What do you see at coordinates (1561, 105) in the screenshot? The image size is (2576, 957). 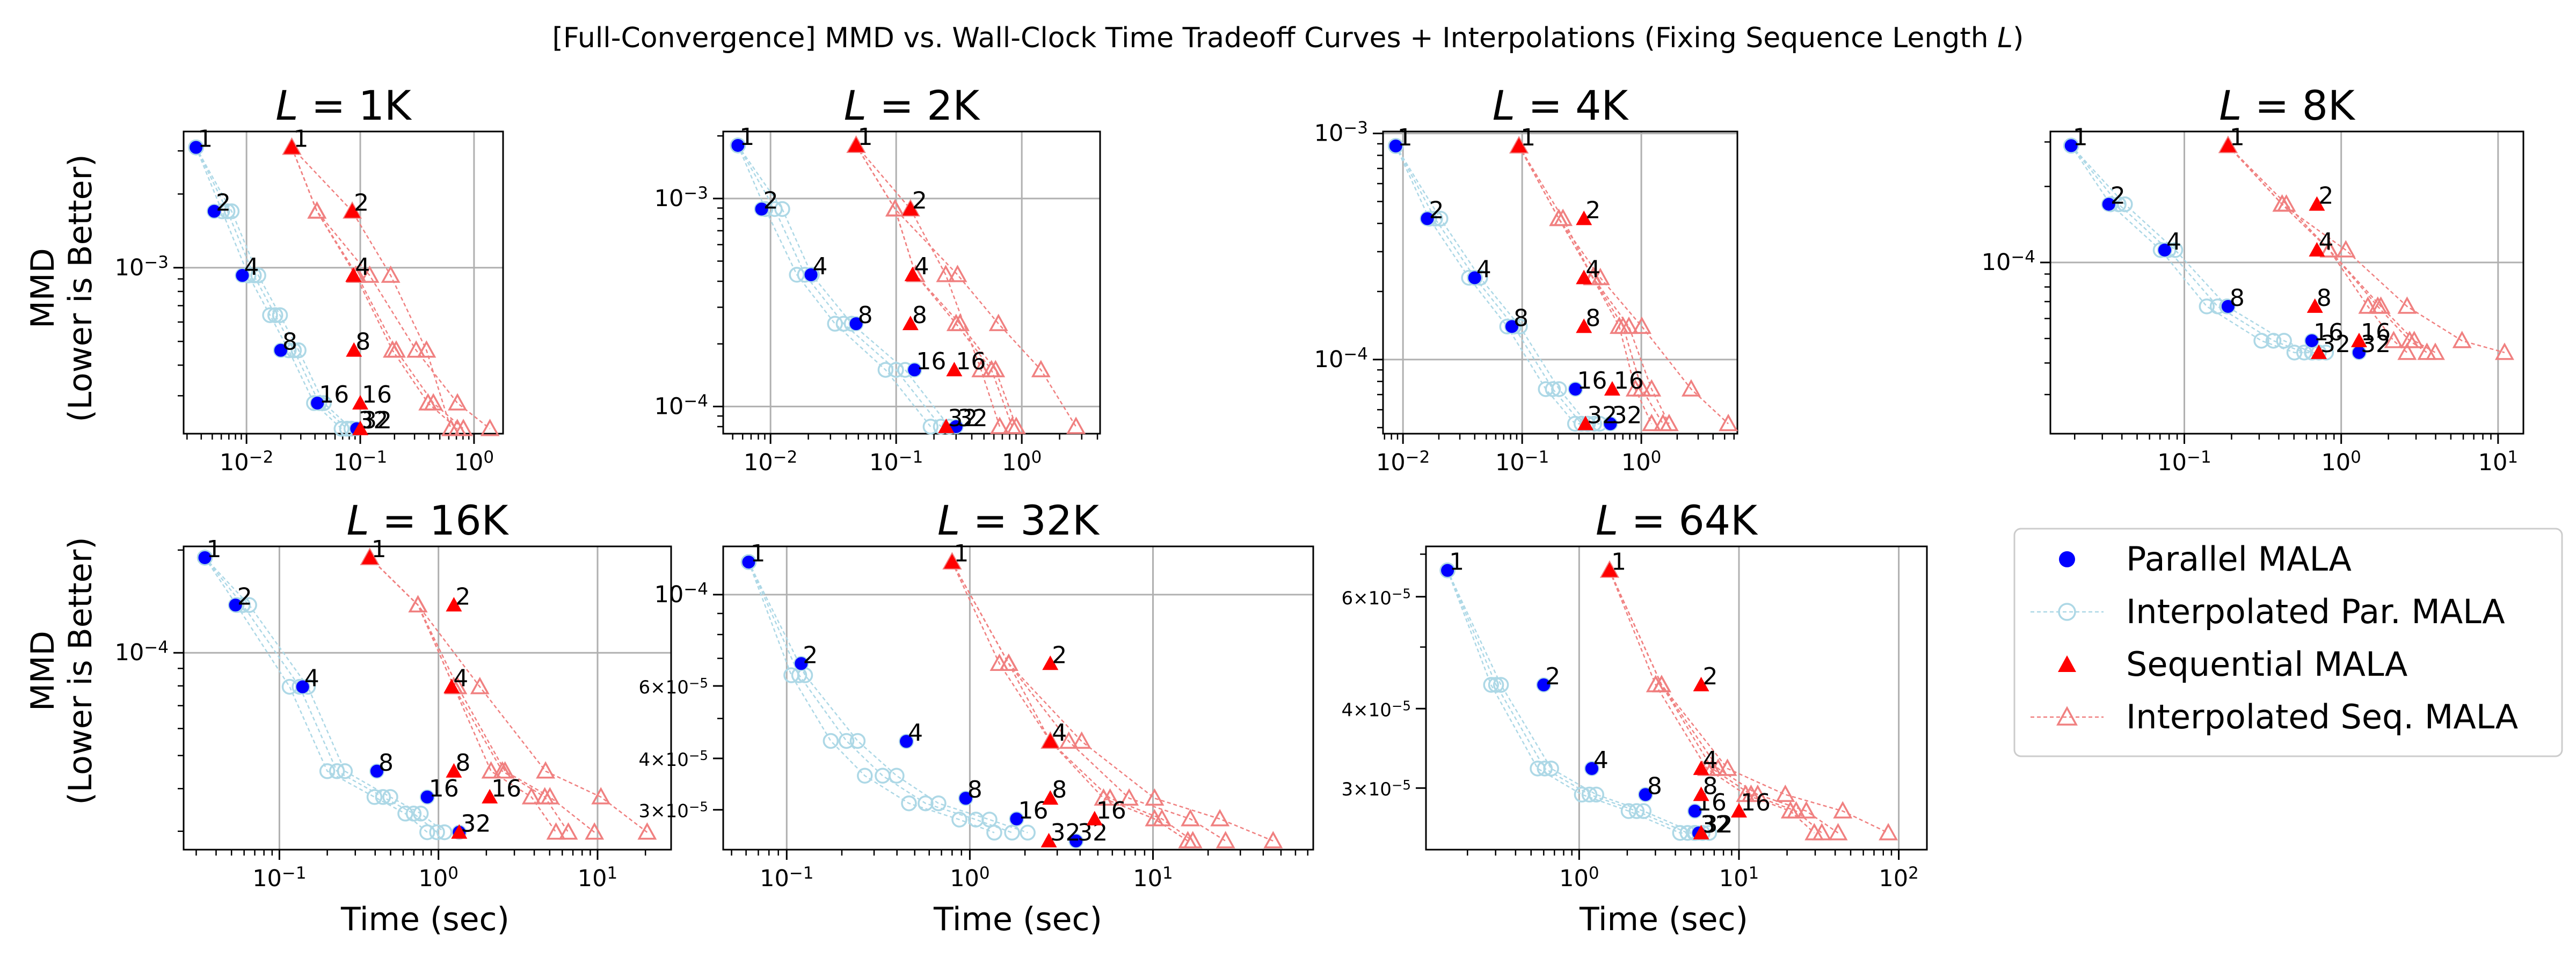 I see `panel-title-3: L = 4K` at bounding box center [1561, 105].